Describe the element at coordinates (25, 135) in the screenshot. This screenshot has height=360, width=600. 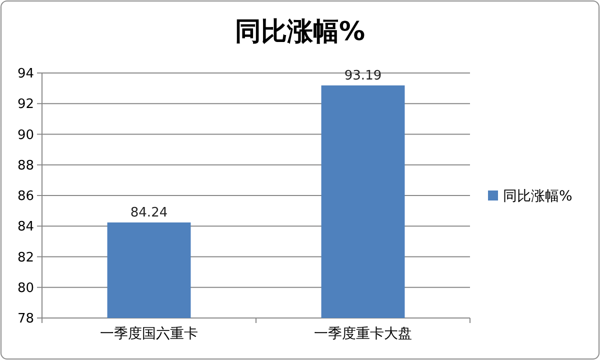
I see `y-tick-label: 90` at that location.